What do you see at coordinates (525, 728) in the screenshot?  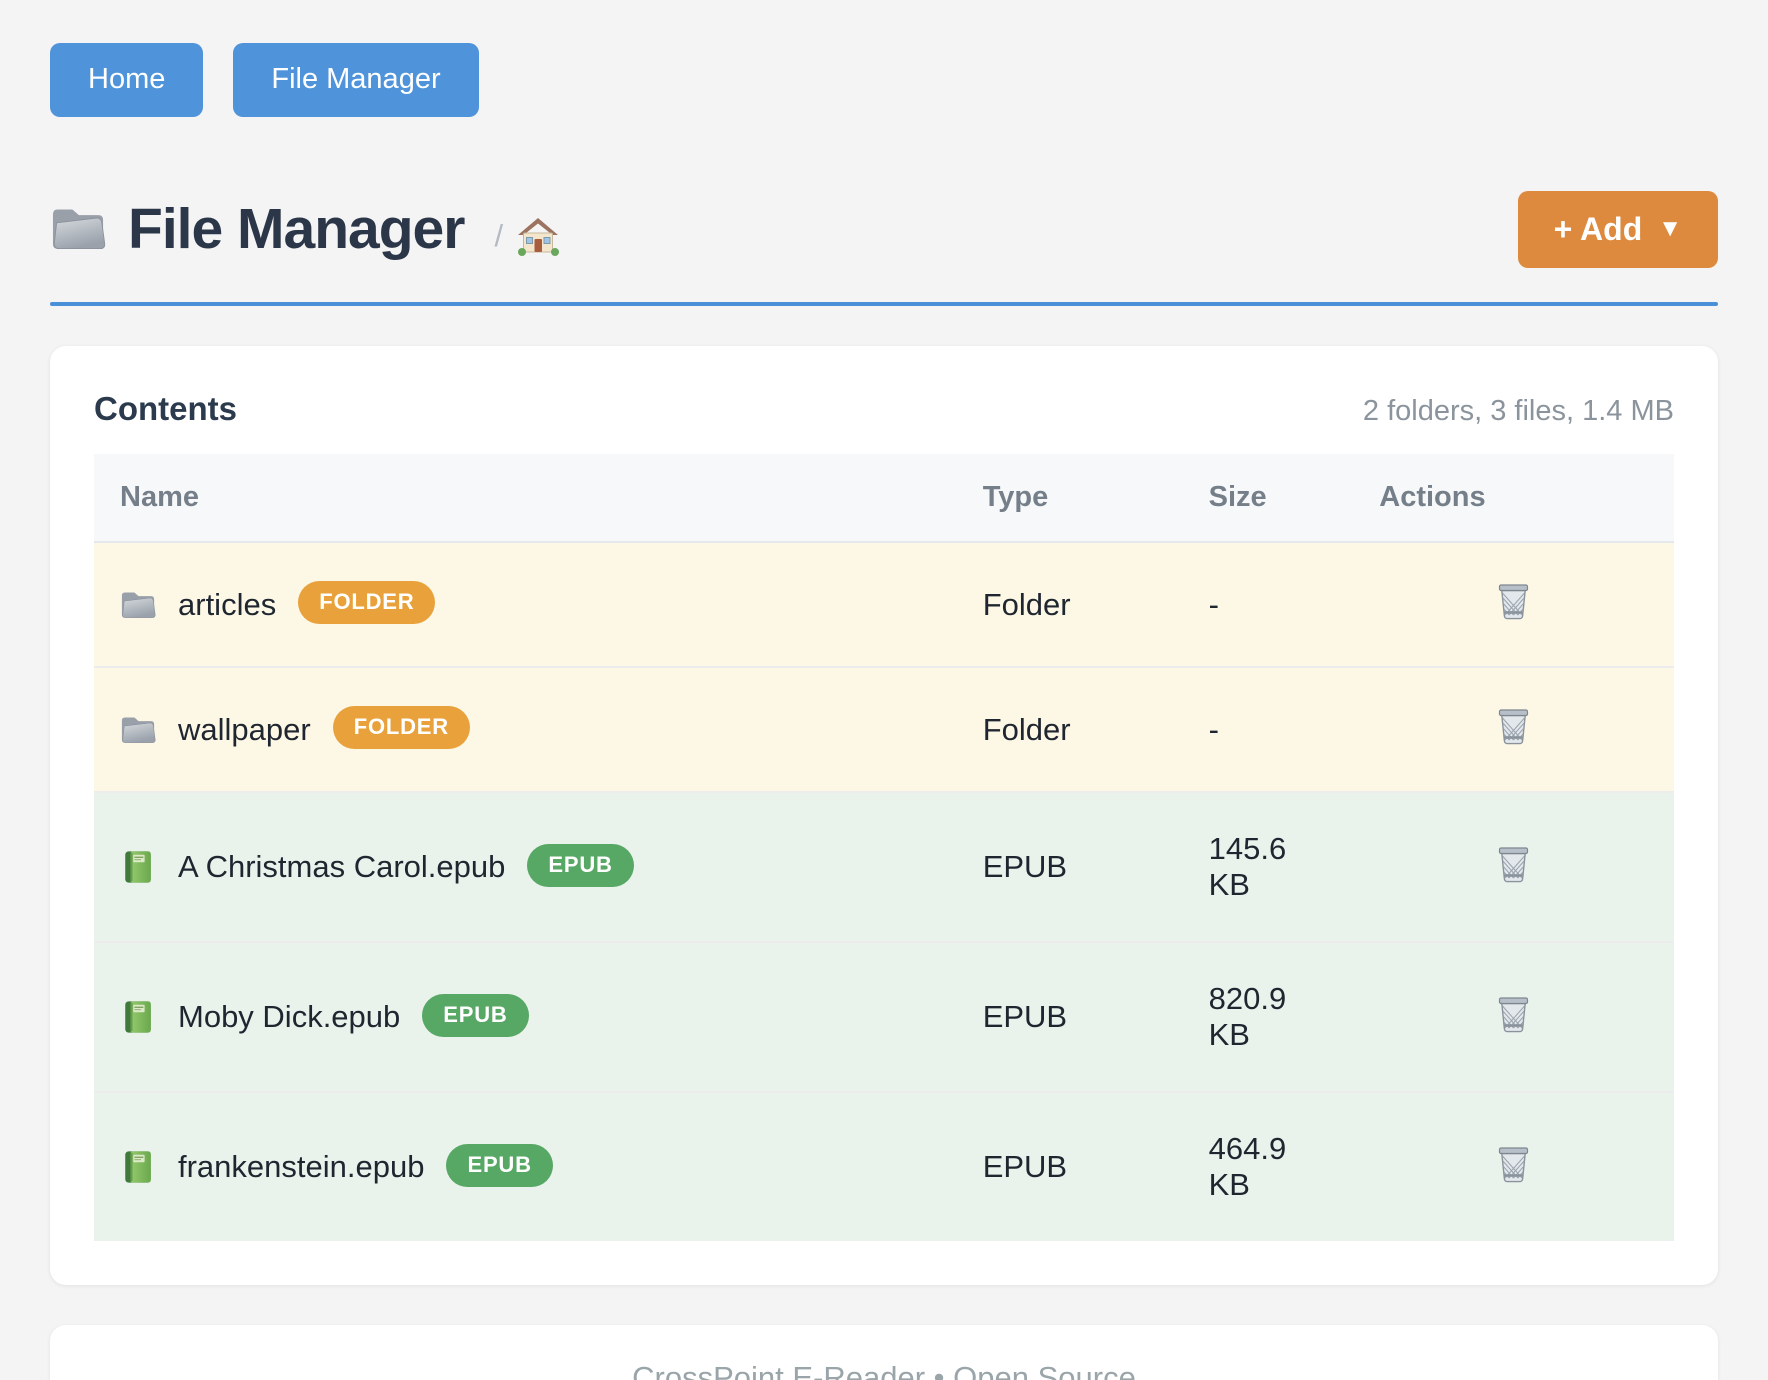 I see `file-name-cell: wallpaper FOLDER` at bounding box center [525, 728].